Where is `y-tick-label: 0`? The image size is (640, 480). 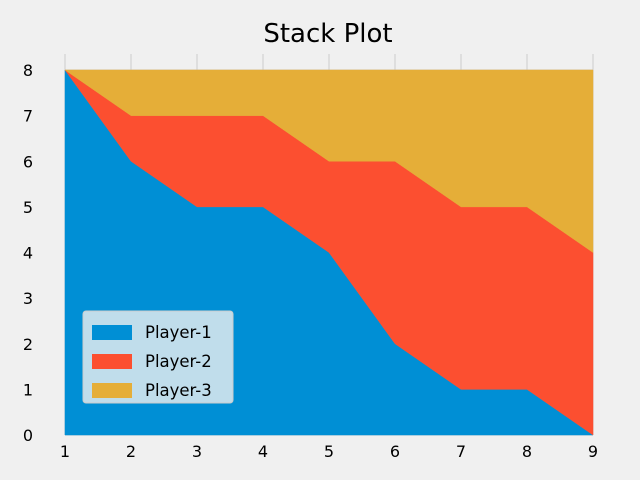
y-tick-label: 0 is located at coordinates (28, 435).